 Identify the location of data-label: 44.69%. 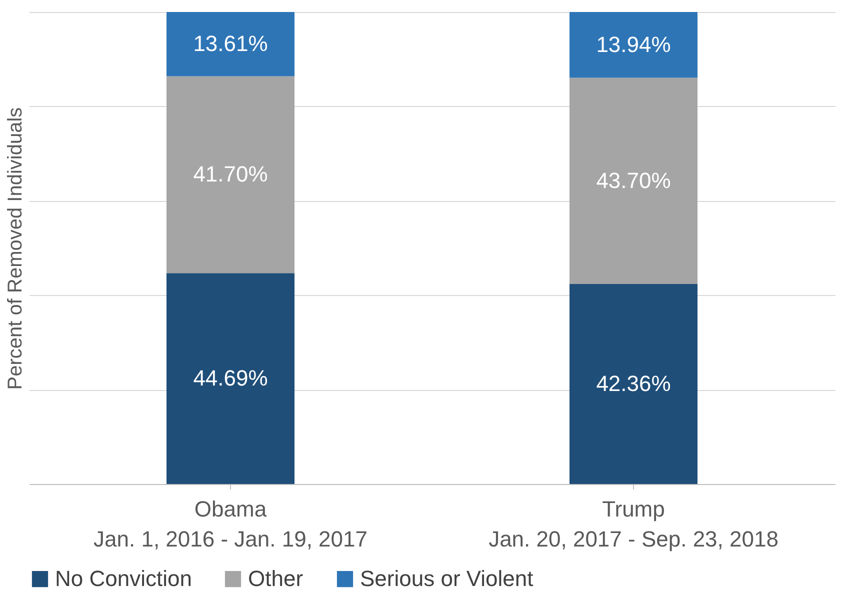
(230, 378).